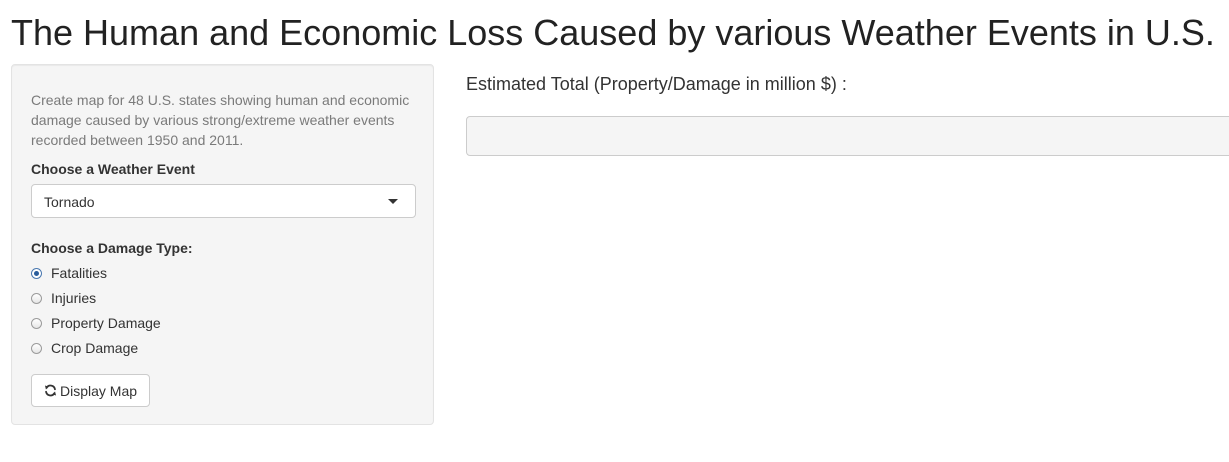 The width and height of the screenshot is (1229, 462). What do you see at coordinates (79, 273) in the screenshot?
I see `radio-label: Fatalities` at bounding box center [79, 273].